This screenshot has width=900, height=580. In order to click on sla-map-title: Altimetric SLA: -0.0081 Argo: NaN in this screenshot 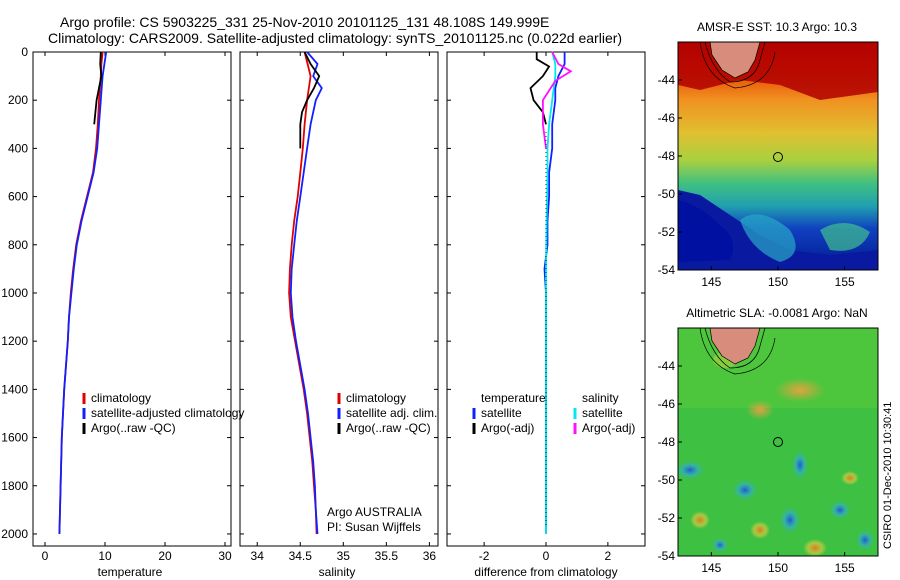, I will do `click(776, 313)`.